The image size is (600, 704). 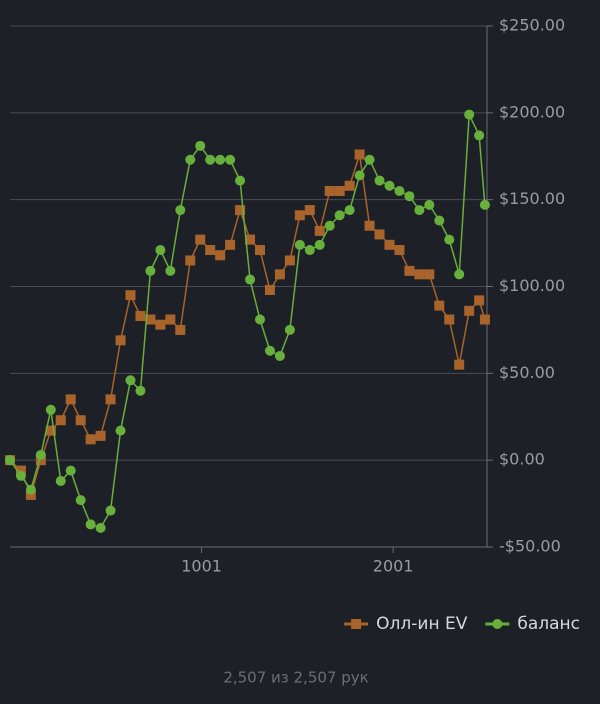 I want to click on legend-label: Олл-ин EV, so click(x=422, y=624).